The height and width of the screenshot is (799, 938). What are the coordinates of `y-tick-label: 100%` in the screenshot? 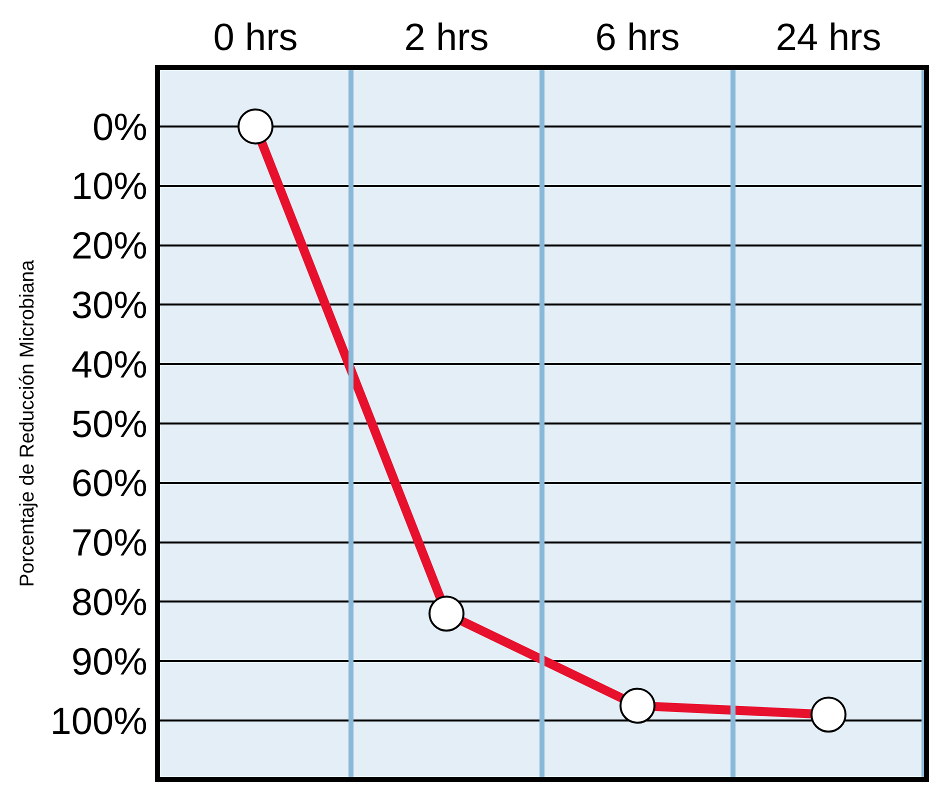 It's located at (99, 721).